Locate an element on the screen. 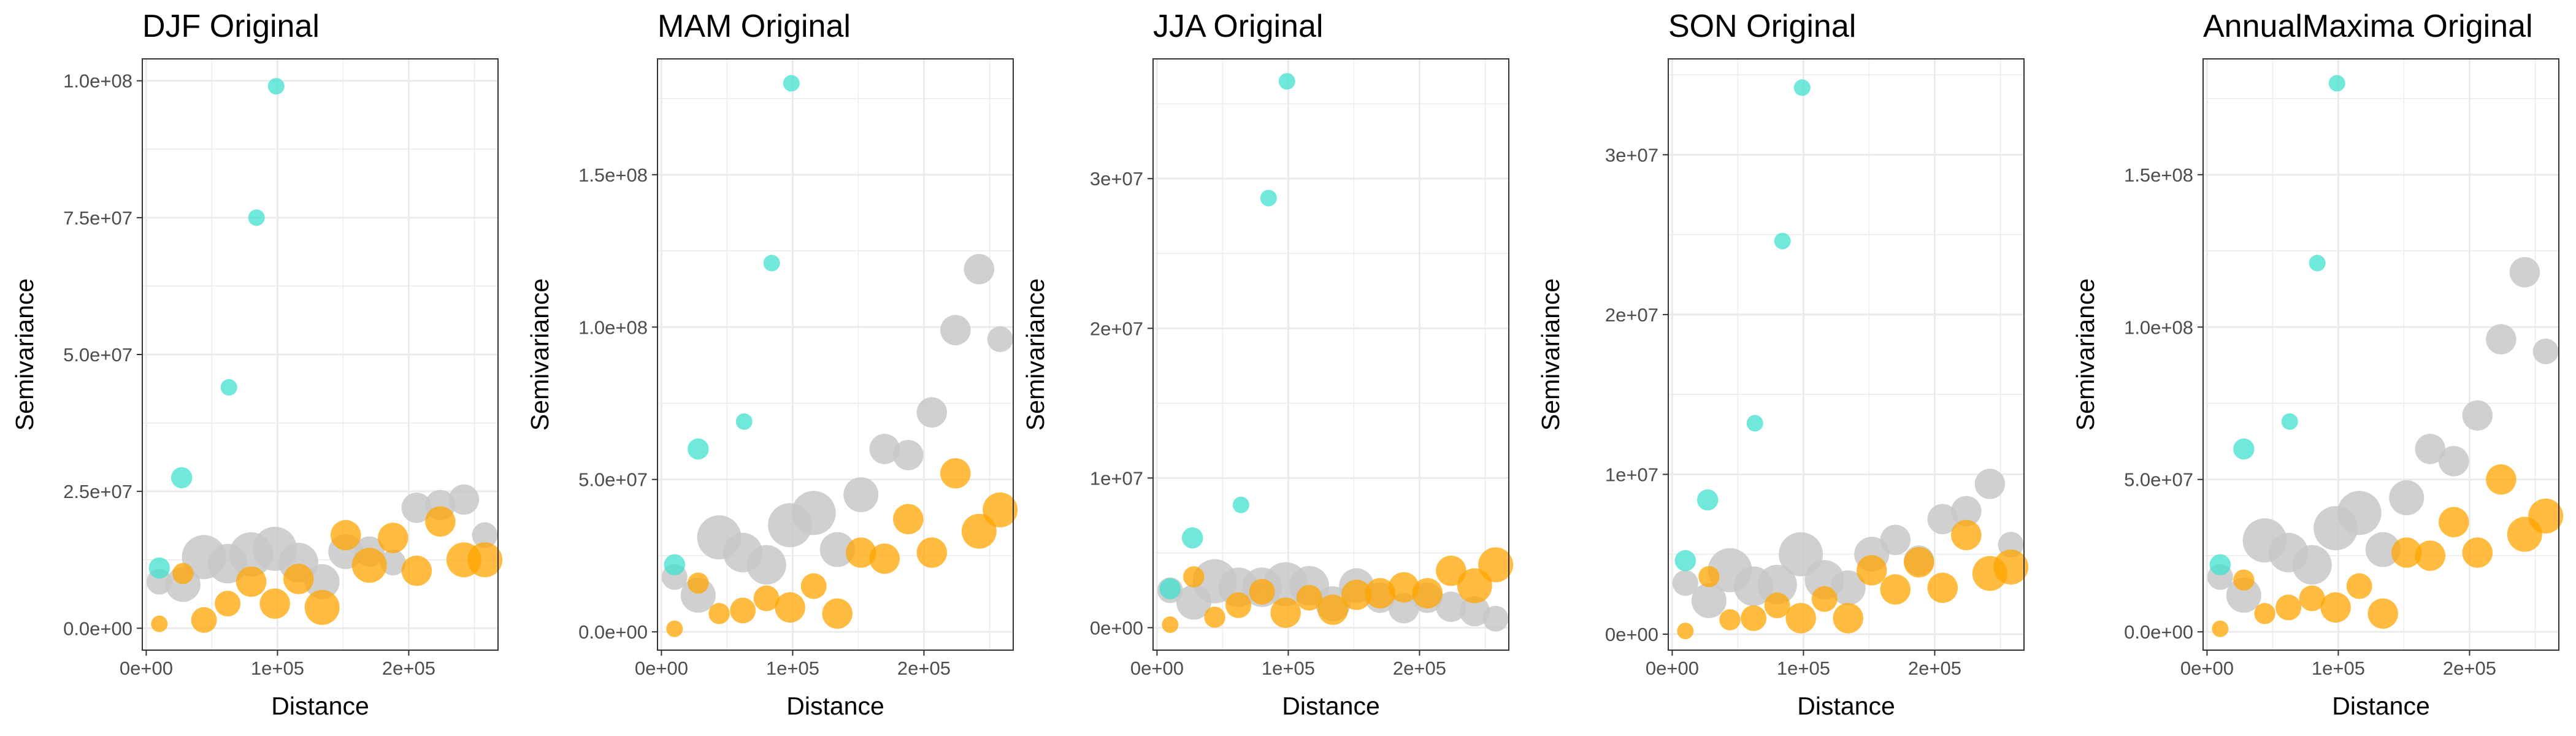  y-tick-label: 3e+07 is located at coordinates (1631, 155).